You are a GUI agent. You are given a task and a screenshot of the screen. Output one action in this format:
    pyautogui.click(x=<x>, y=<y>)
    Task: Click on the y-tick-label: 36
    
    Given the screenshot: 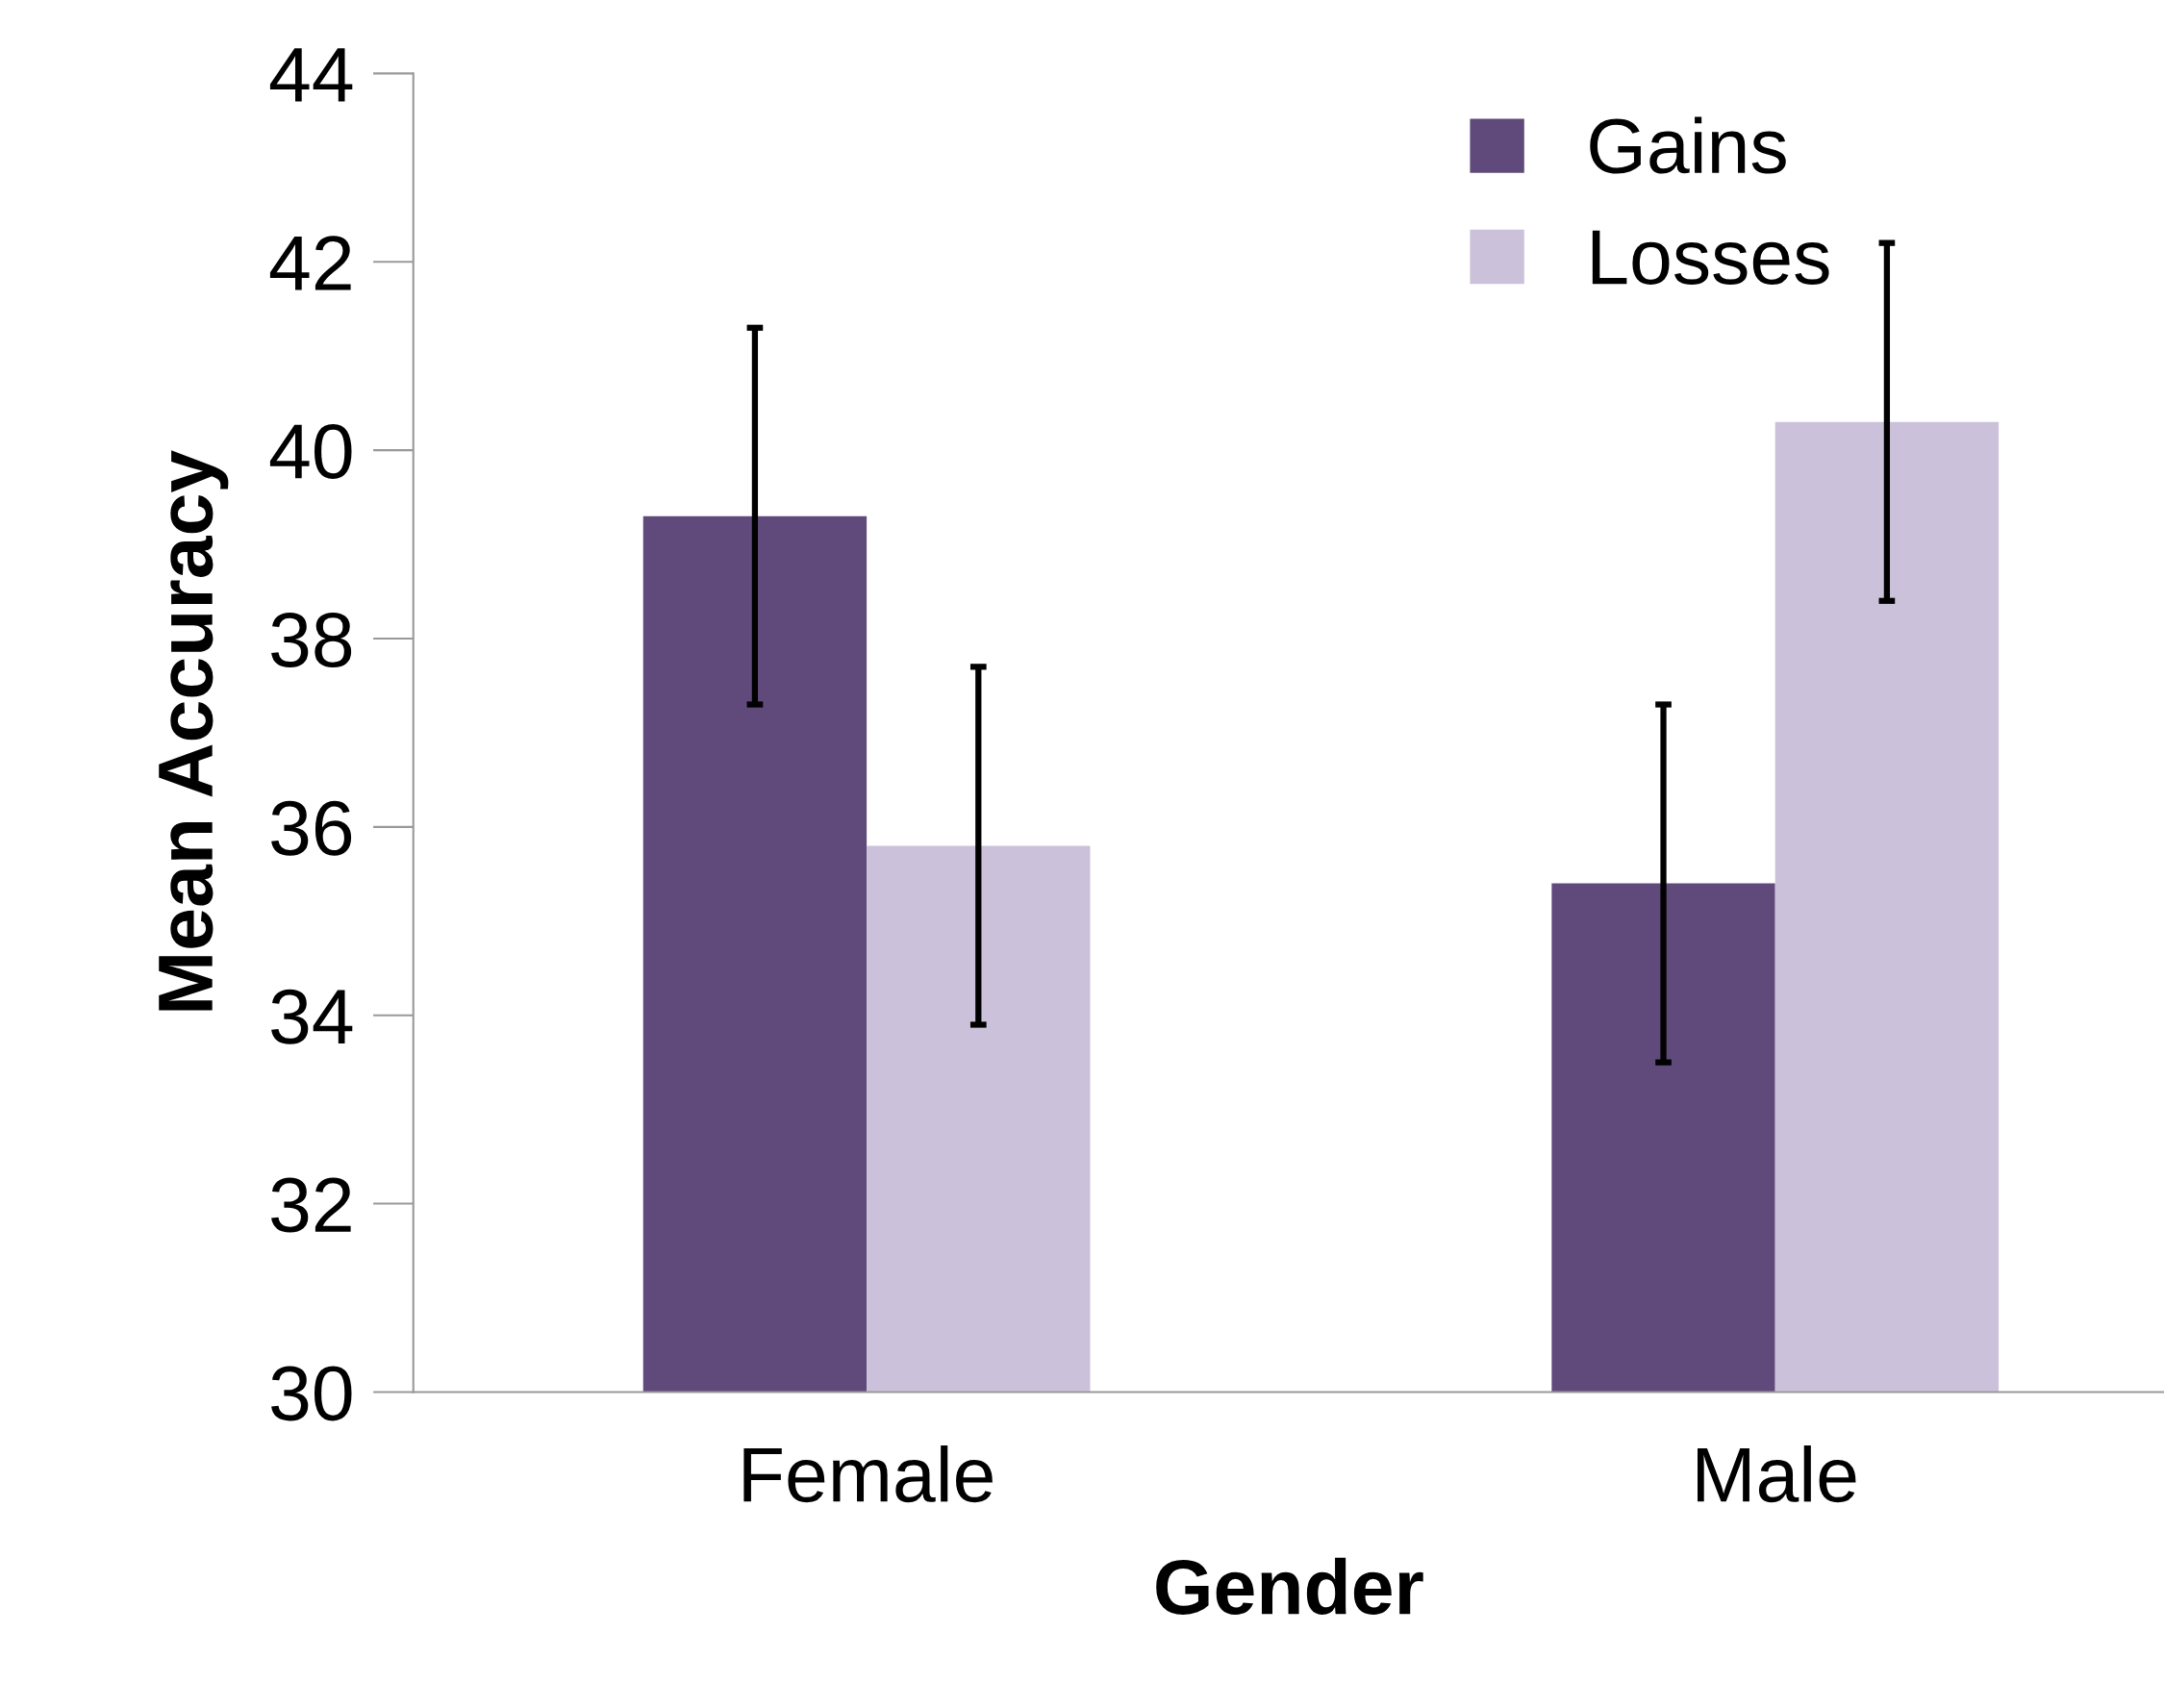 What is the action you would take?
    pyautogui.click(x=311, y=828)
    